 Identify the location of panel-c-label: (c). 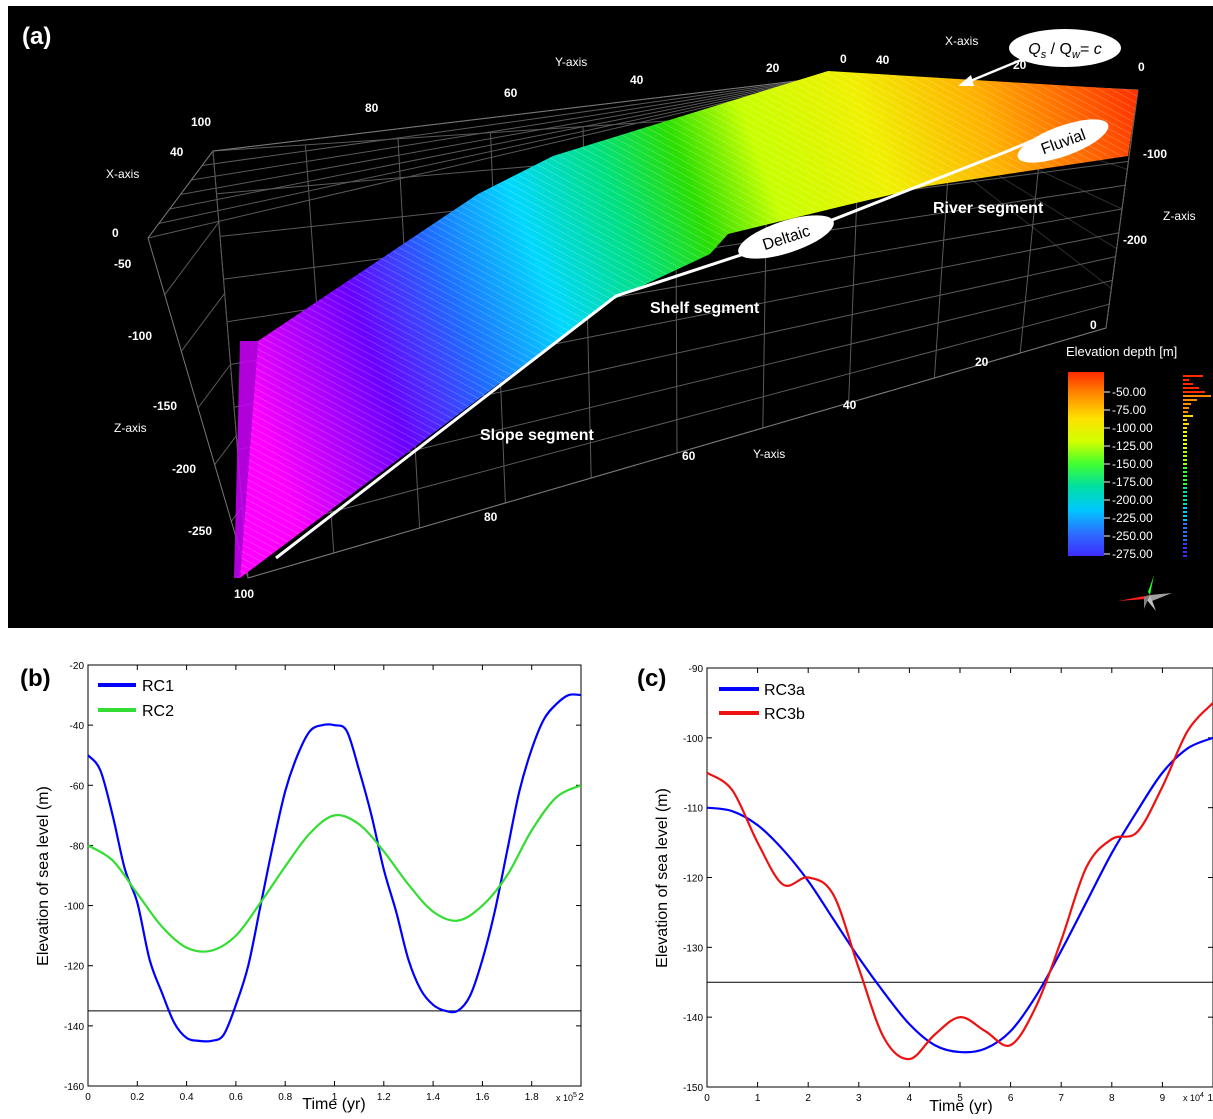
(651, 678).